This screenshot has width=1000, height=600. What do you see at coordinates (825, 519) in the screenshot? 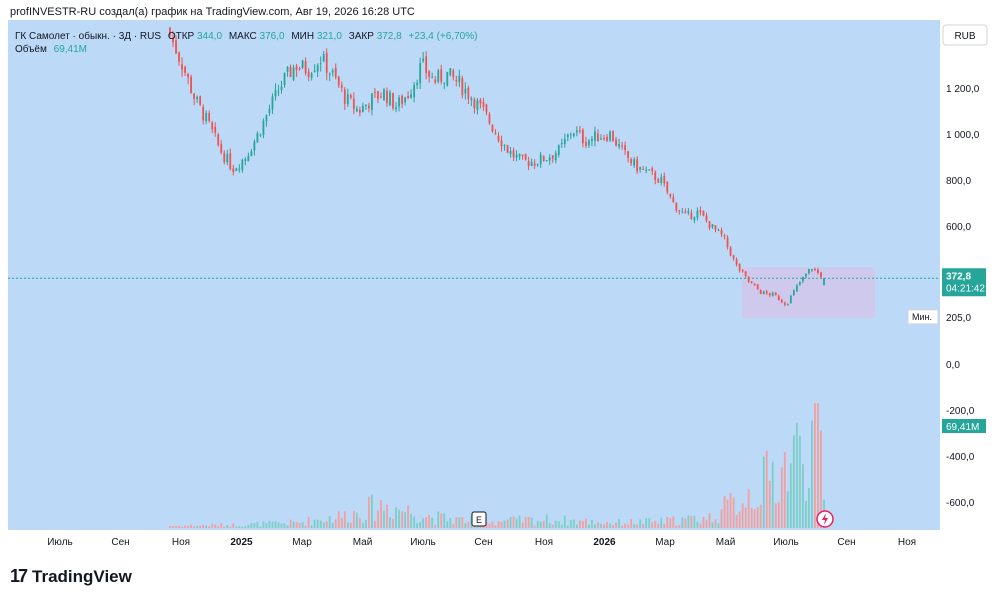
I see `dividend-lightning-icon` at bounding box center [825, 519].